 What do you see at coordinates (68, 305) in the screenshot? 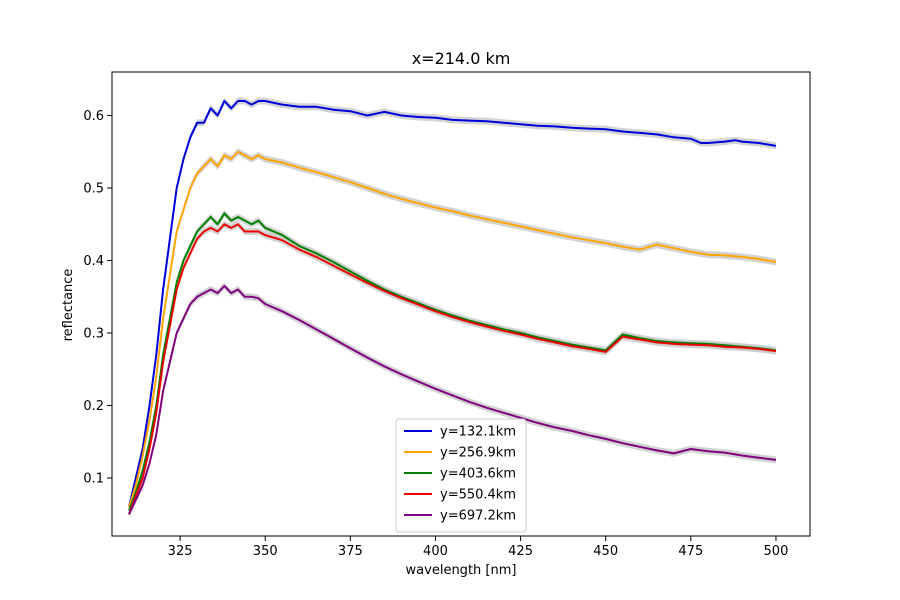
I see `y-axis-label: reflectance` at bounding box center [68, 305].